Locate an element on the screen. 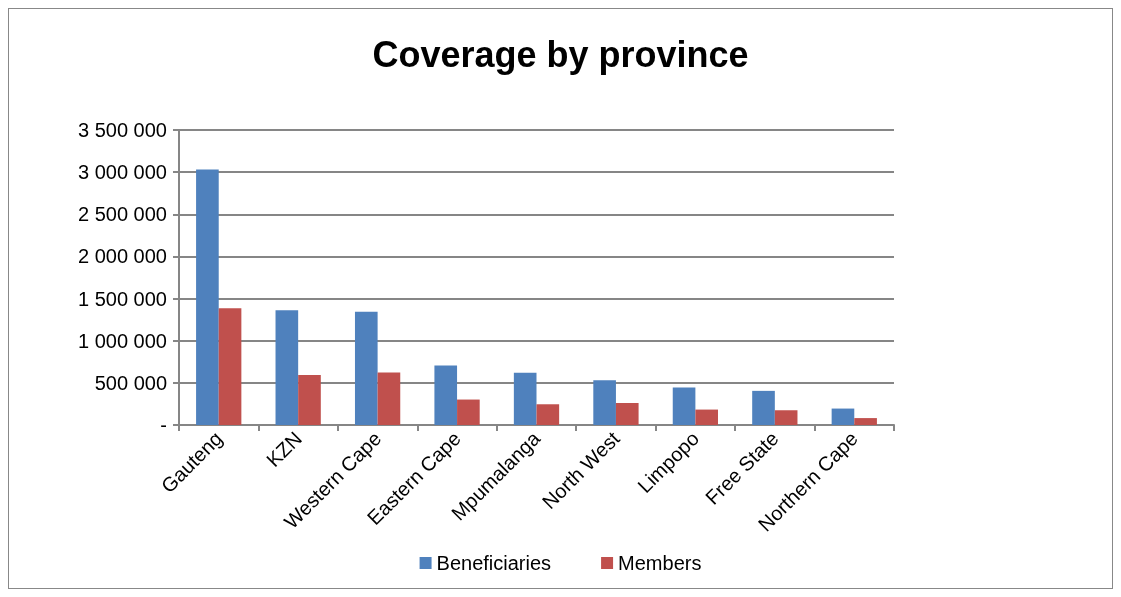  y-tick-label: 2 000 000 is located at coordinates (122, 256).